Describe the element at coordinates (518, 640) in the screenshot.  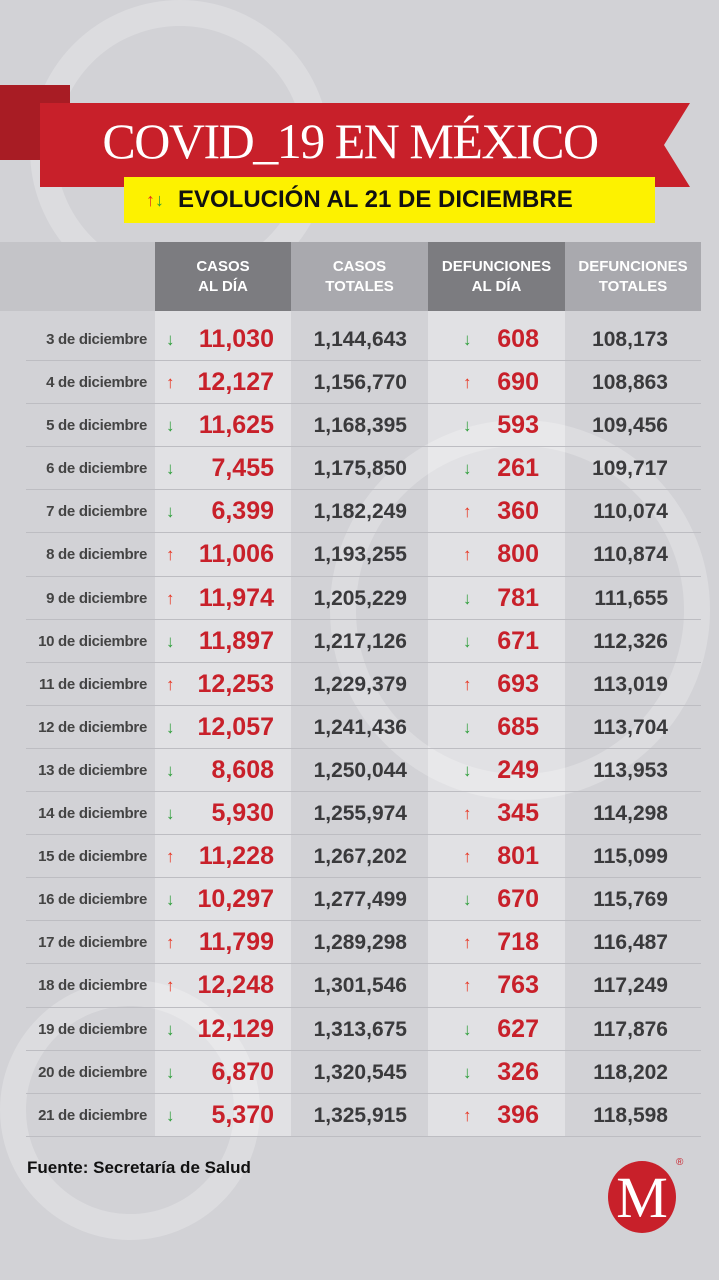
I see `defunciones-dia: 671` at that location.